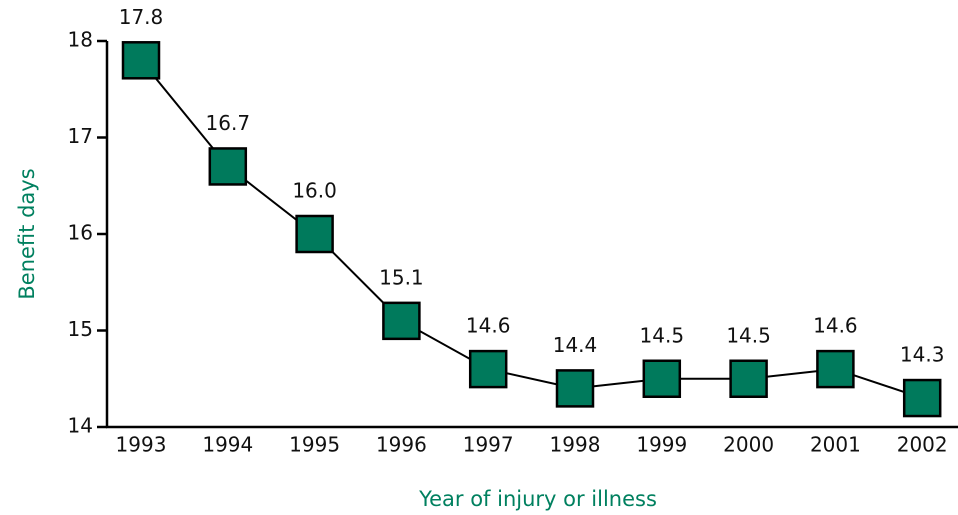  What do you see at coordinates (80, 40) in the screenshot?
I see `y-tick-label: 18` at bounding box center [80, 40].